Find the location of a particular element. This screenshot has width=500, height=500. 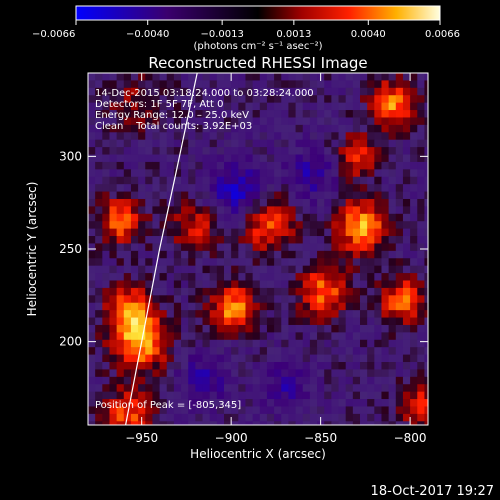

colorbar-tick-label: 0.0066 is located at coordinates (442, 34).